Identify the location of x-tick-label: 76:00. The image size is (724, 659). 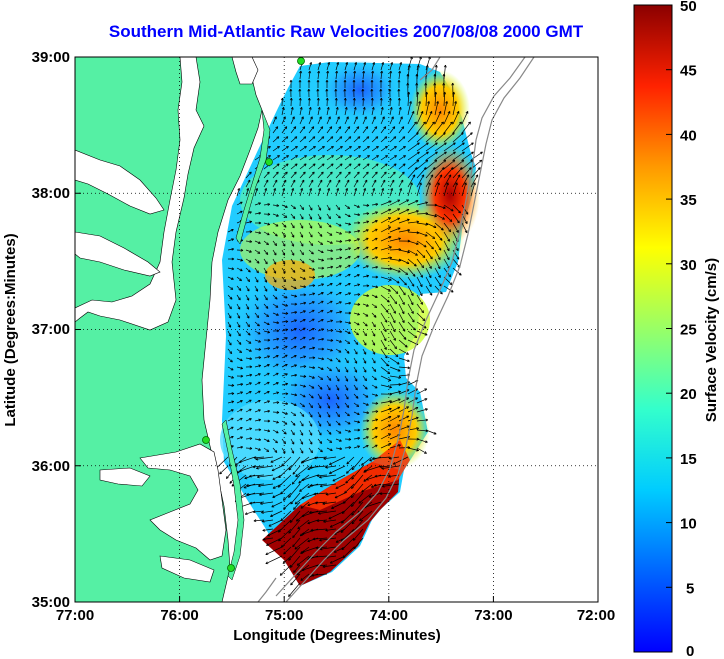
(179, 615).